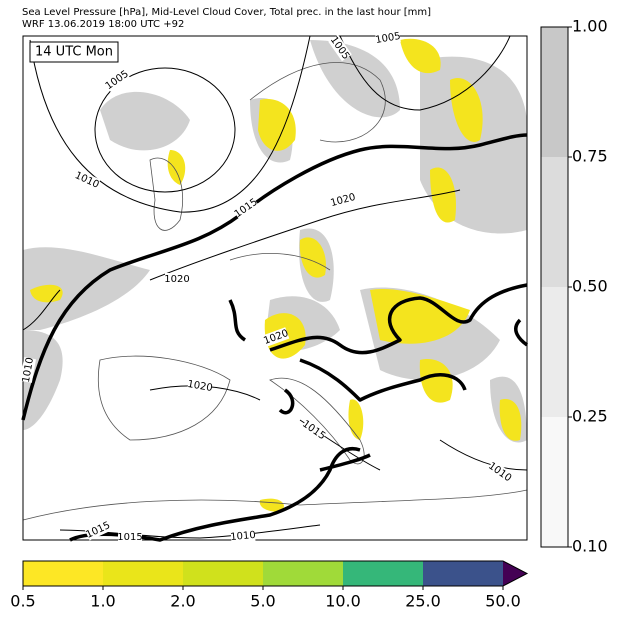  I want to click on isobar-label: 1005, so click(388, 38).